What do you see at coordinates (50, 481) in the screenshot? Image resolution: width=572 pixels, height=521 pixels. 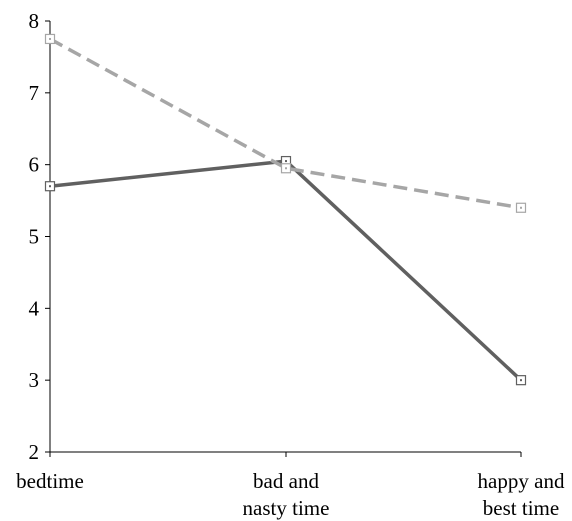 I see `x-tick-label: bedtime` at bounding box center [50, 481].